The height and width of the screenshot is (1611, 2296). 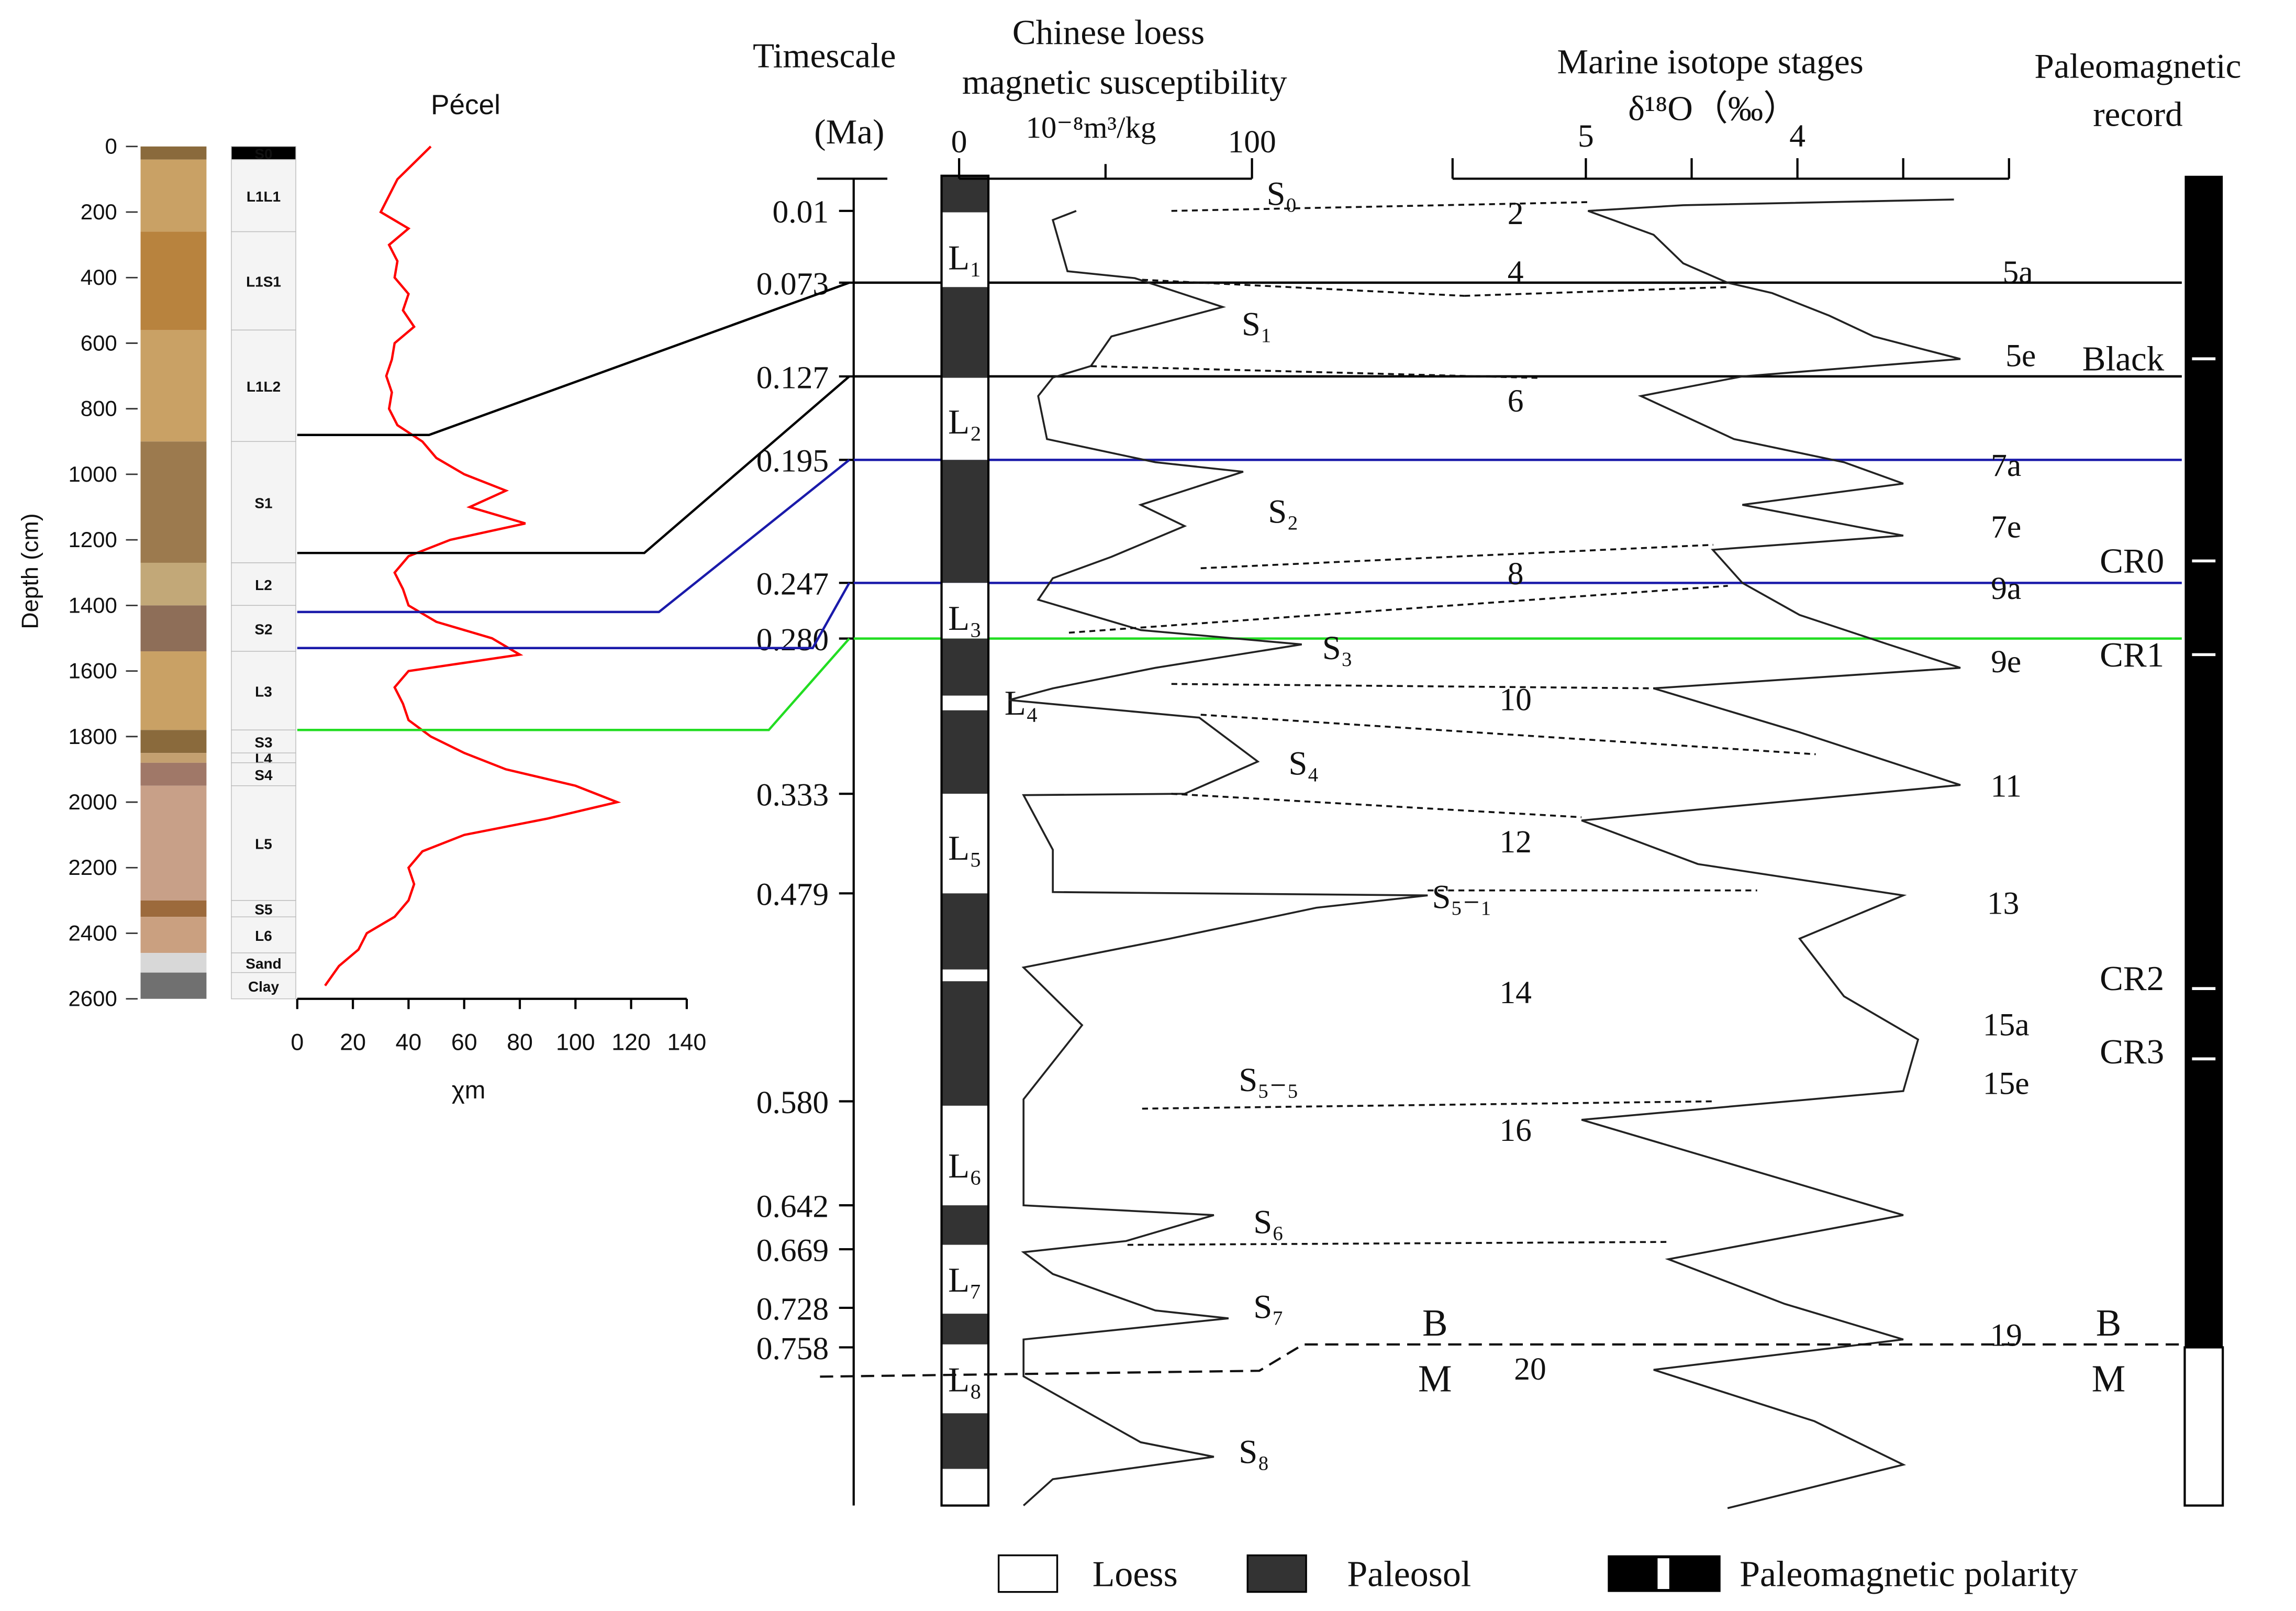 I want to click on mis-label: 8, so click(x=1516, y=574).